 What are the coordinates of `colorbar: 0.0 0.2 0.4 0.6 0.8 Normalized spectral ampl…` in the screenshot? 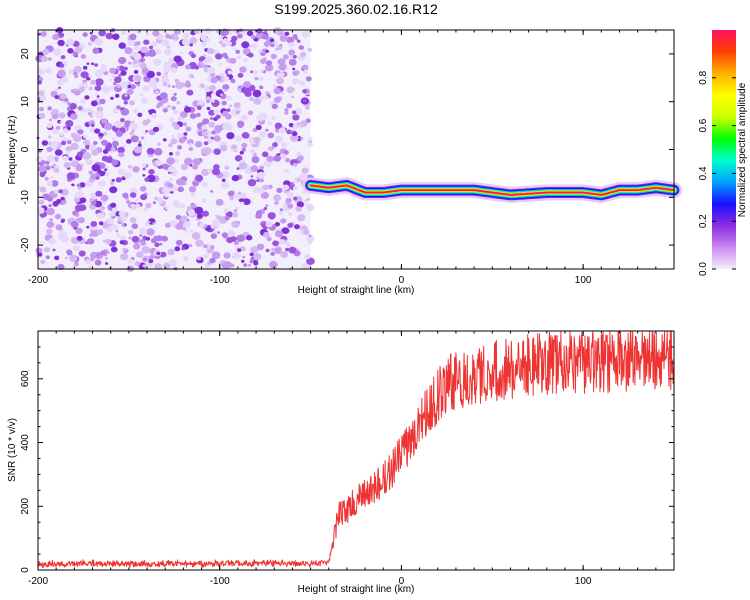 It's located at (723, 153).